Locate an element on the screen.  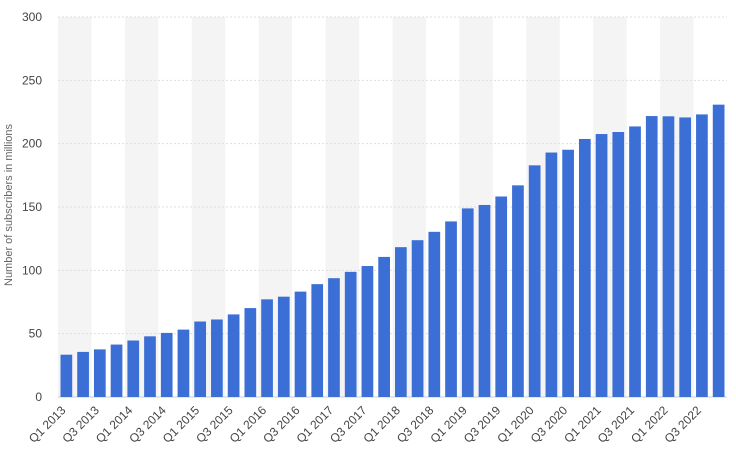
bar-q1-2015 is located at coordinates (200, 359).